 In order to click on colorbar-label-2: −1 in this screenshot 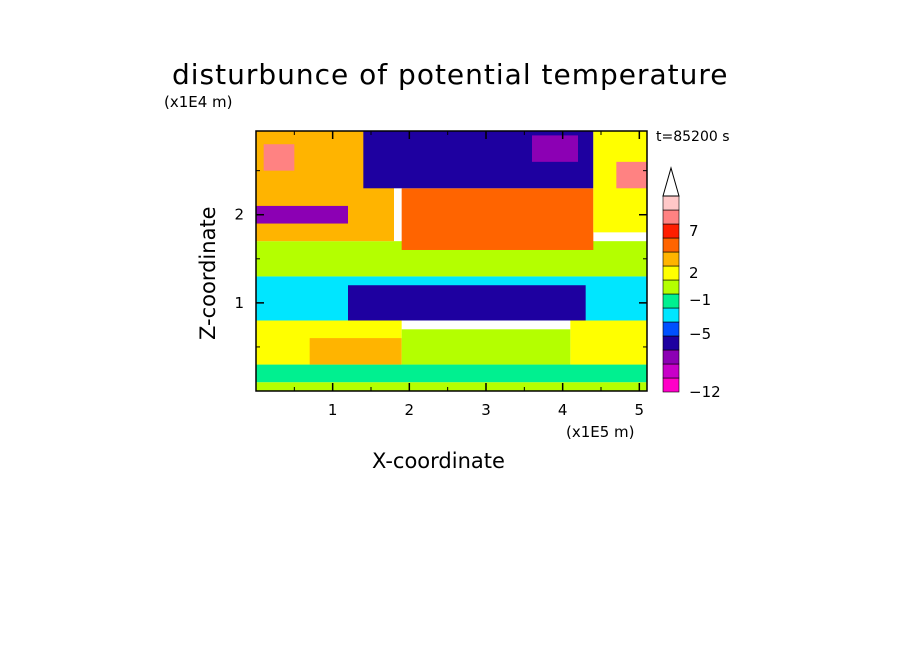, I will do `click(700, 300)`.